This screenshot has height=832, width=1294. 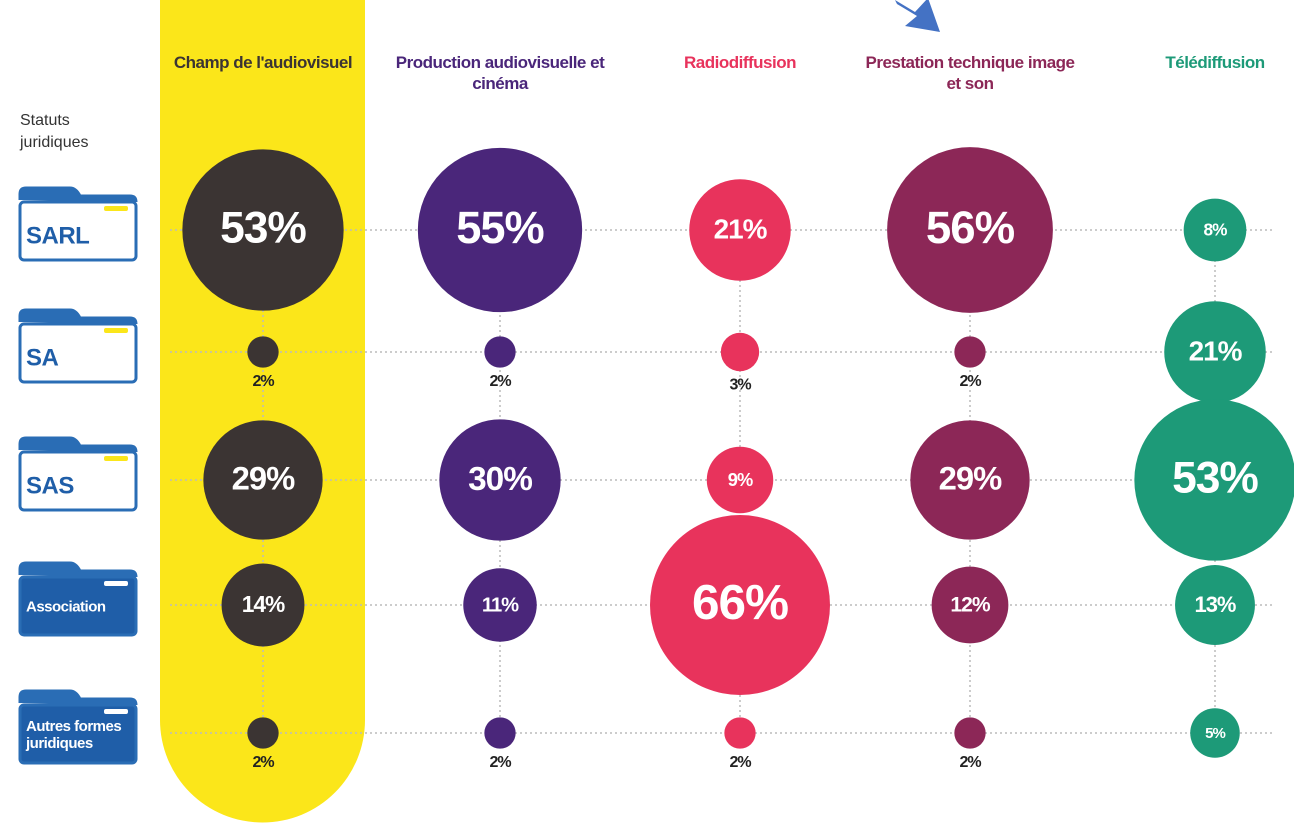 I want to click on value-label: 14%, so click(x=263, y=604).